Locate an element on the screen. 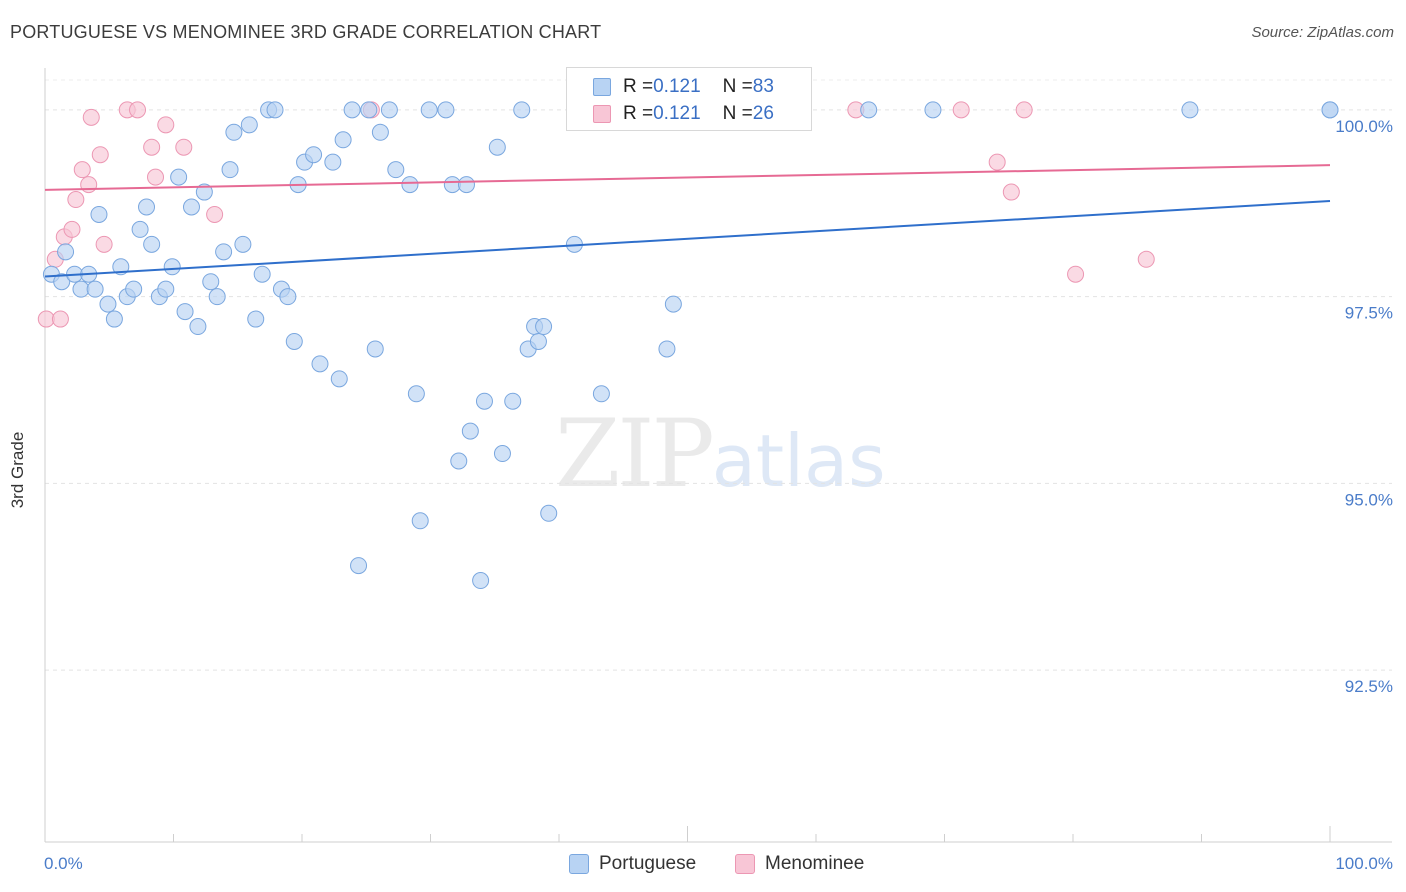 The image size is (1406, 892). watermark-zip: ZIP is located at coordinates (635, 454).